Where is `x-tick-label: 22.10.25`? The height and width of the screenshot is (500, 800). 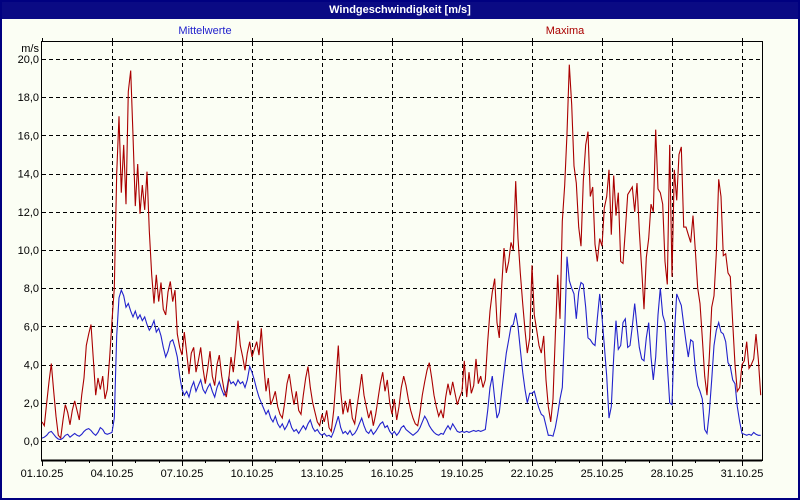
x-tick-label: 22.10.25 is located at coordinates (532, 474).